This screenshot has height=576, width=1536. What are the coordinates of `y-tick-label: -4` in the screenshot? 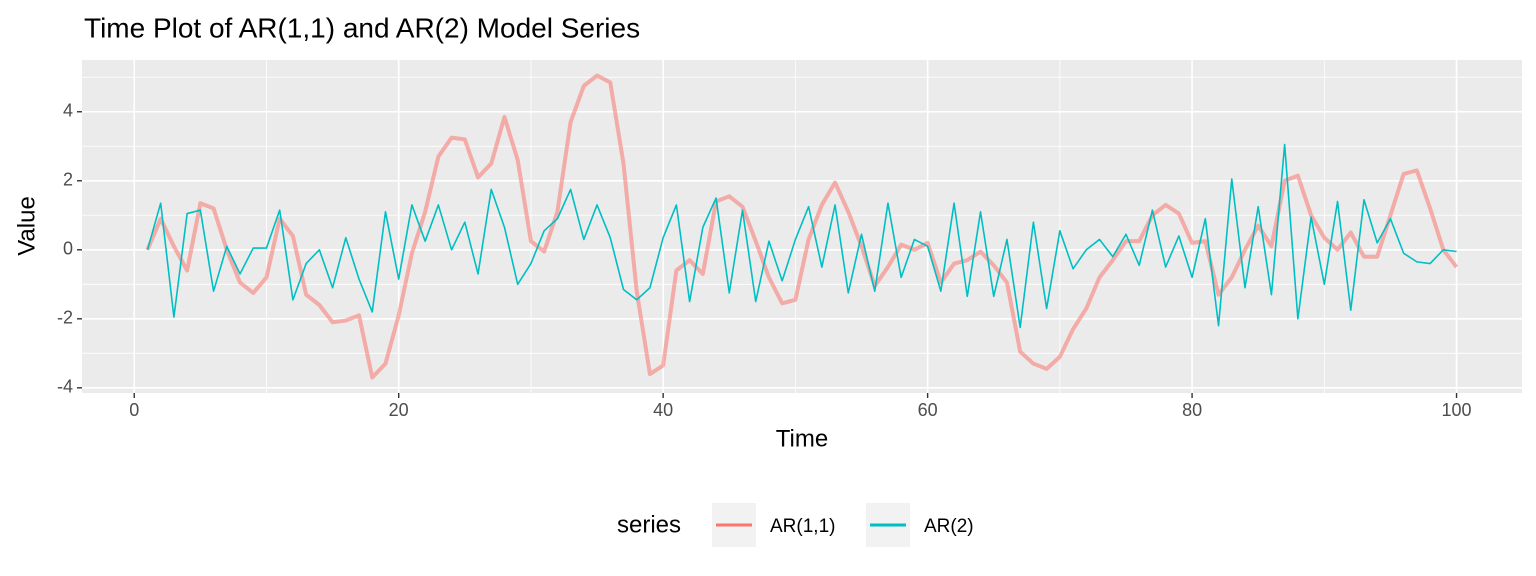 It's located at (65, 387).